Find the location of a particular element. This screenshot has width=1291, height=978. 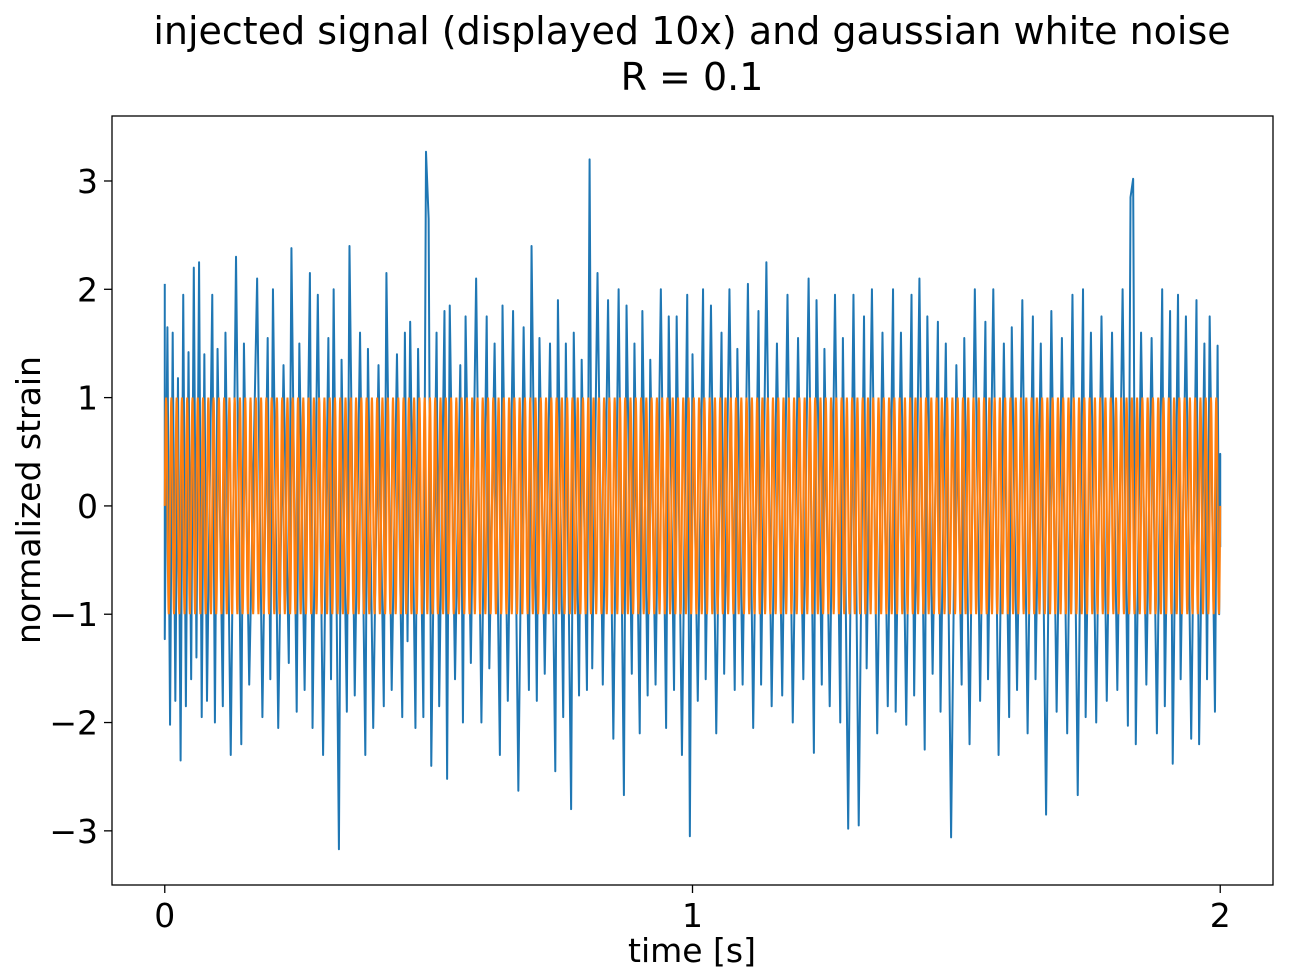

chart-subtitle: R = 0.1 is located at coordinates (692, 77).